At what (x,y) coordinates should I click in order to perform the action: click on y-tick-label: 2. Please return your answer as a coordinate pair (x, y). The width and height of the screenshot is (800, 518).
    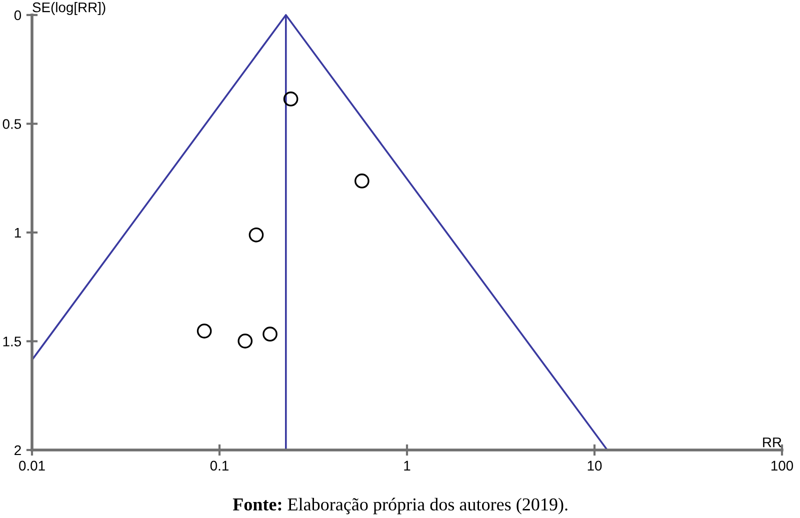
    Looking at the image, I should click on (17, 450).